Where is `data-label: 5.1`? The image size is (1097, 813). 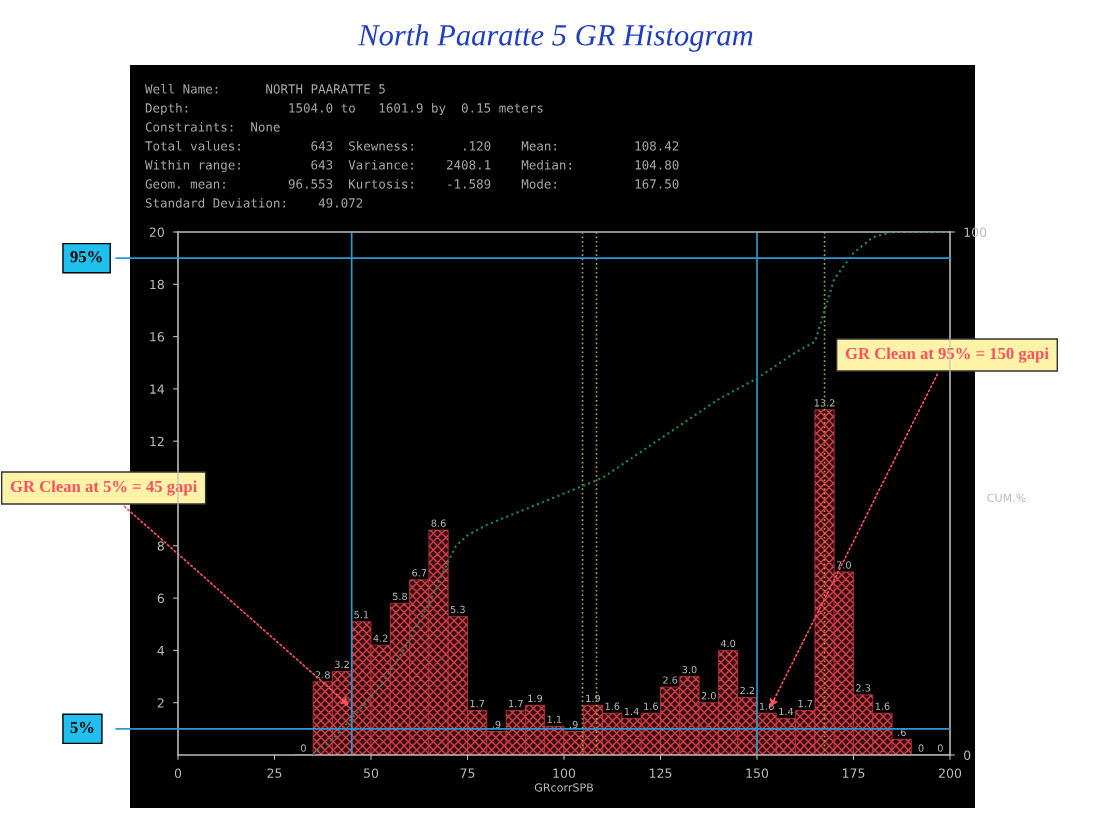
data-label: 5.1 is located at coordinates (361, 615).